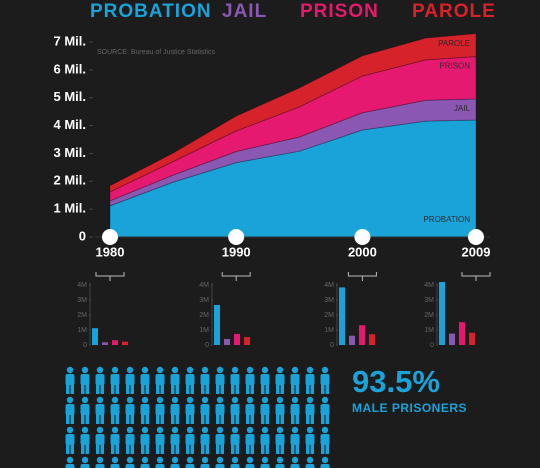 This screenshot has width=540, height=468. I want to click on x-tick-label: 1980, so click(110, 251).